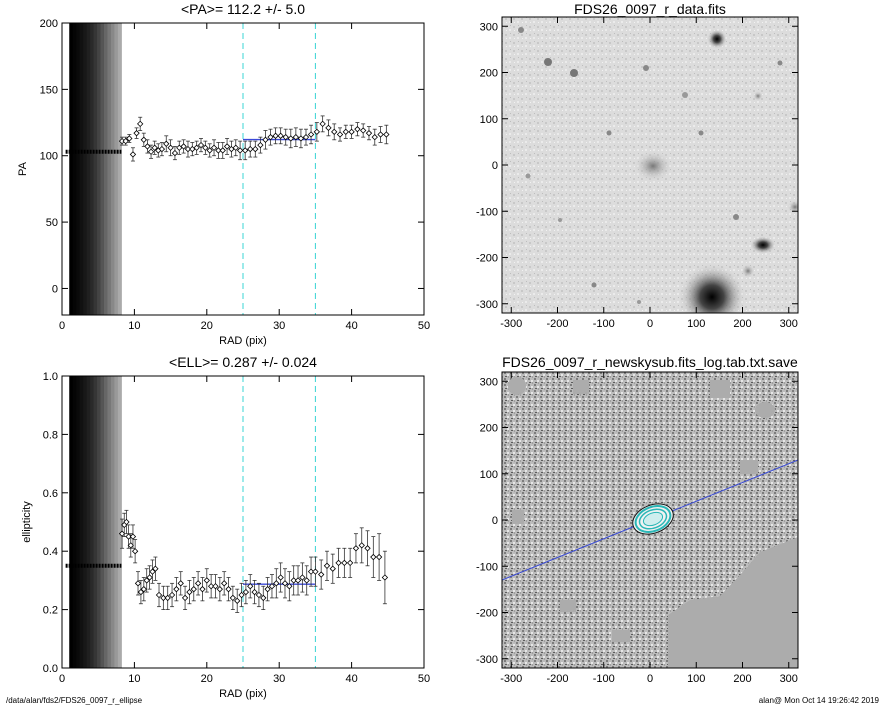 The width and height of the screenshot is (885, 708). What do you see at coordinates (50, 377) in the screenshot?
I see `ell-y-tick-label: 1.0` at bounding box center [50, 377].